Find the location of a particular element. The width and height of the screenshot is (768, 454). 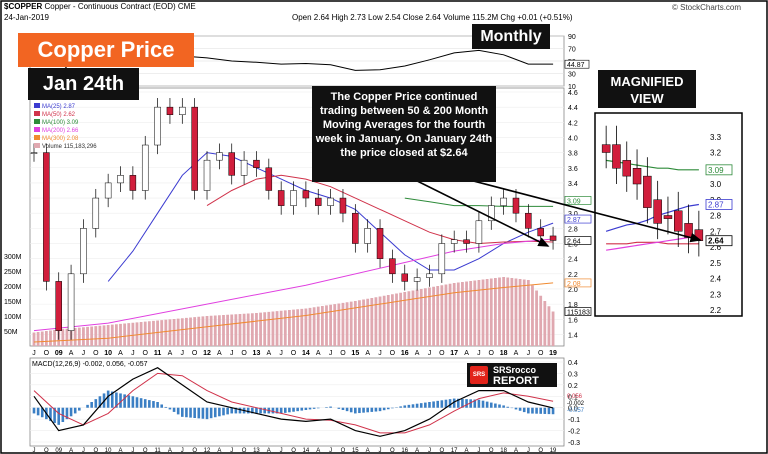

macd-x-label: 10 is located at coordinates (108, 451).